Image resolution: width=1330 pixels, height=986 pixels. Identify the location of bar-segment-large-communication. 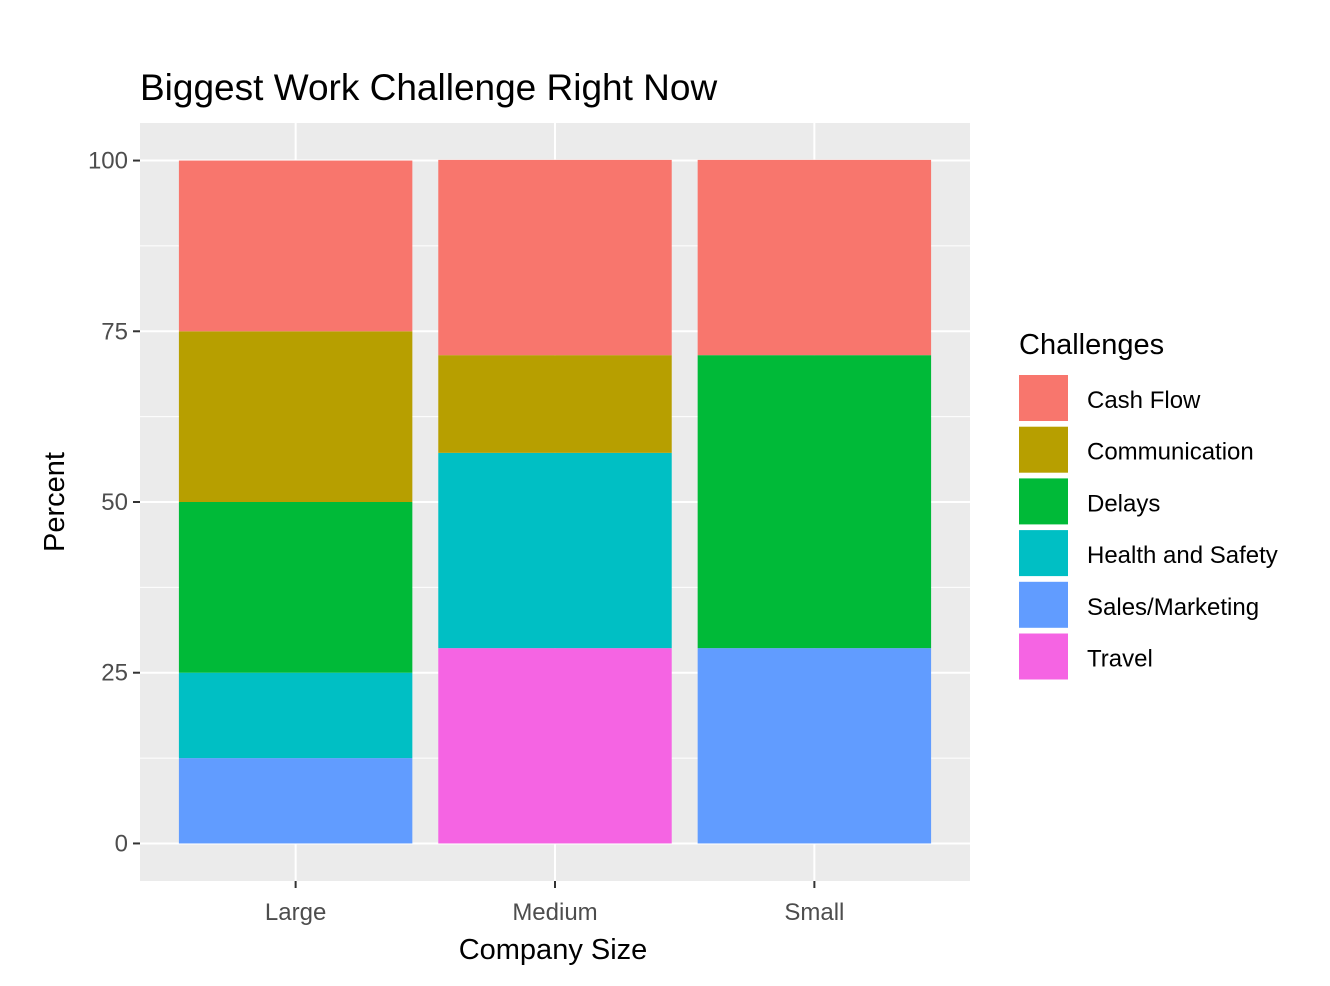
(295, 416).